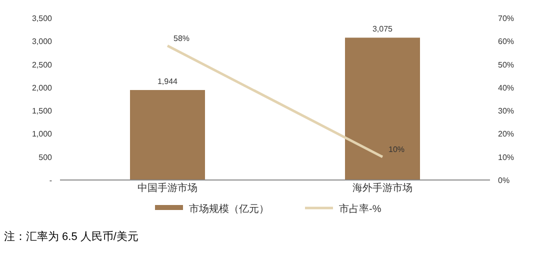 This screenshot has height=262, width=554. Describe the element at coordinates (42, 111) in the screenshot. I see `y-tick-label: 1,500` at that location.